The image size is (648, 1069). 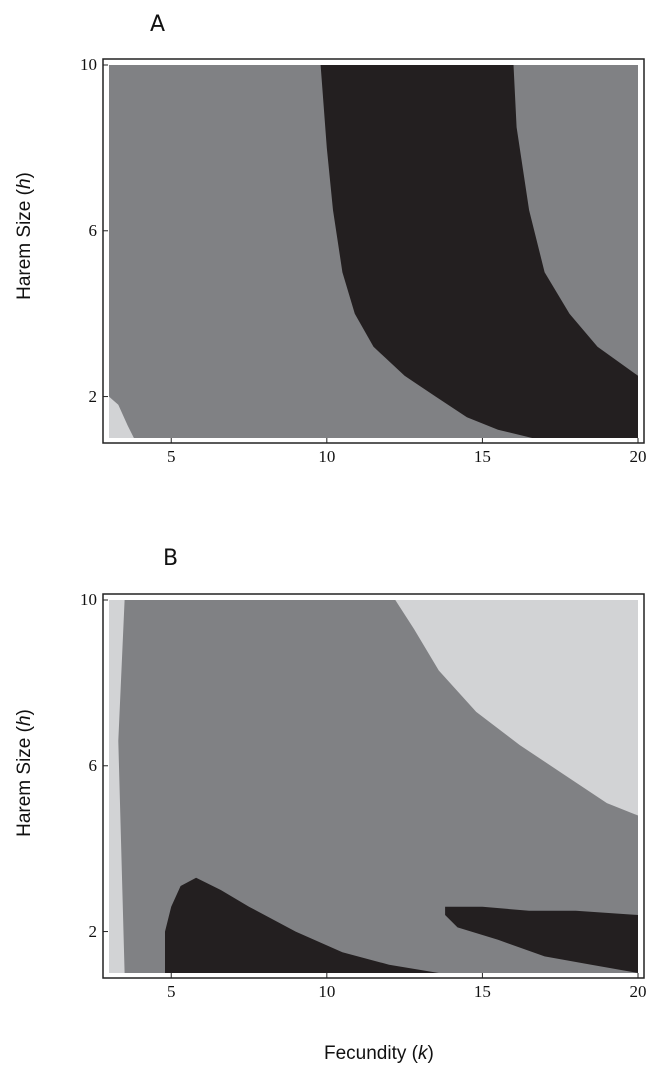 I want to click on panel-label-a: A, so click(x=158, y=24).